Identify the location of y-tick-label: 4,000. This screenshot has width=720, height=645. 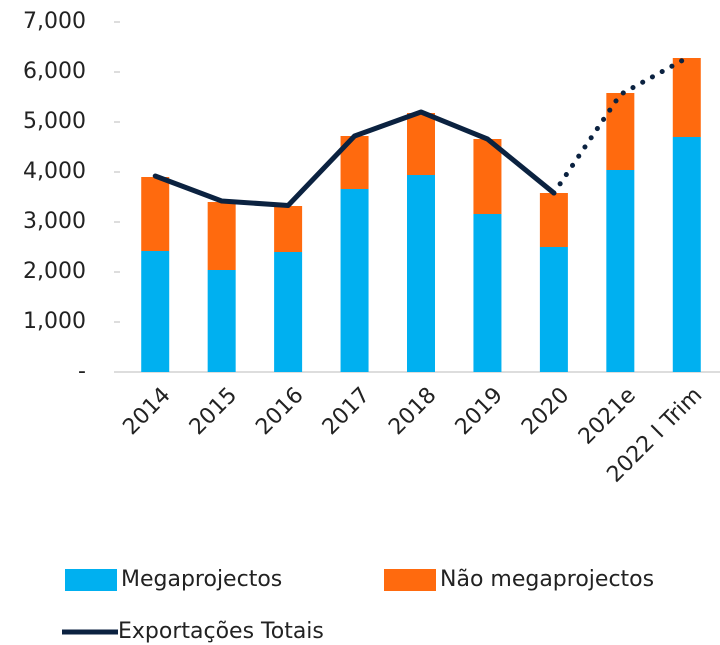
(54, 171).